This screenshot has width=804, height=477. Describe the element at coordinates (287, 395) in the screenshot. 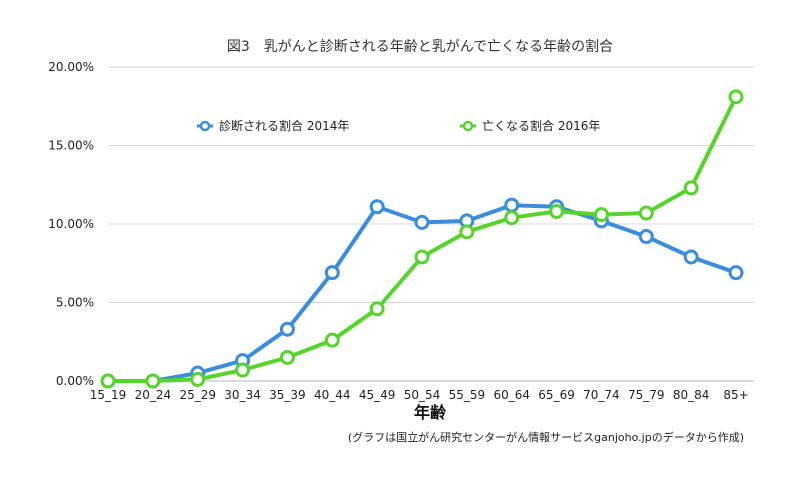

I see `x-tick-label: 35_39` at that location.